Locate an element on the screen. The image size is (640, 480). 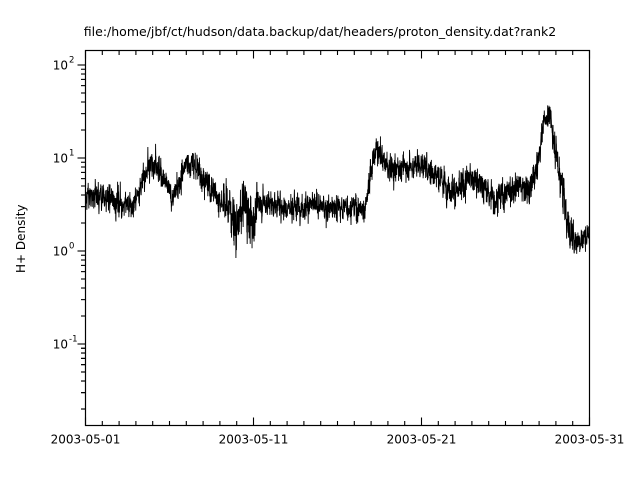
x-tick-label: 2003-05-31 is located at coordinates (590, 440).